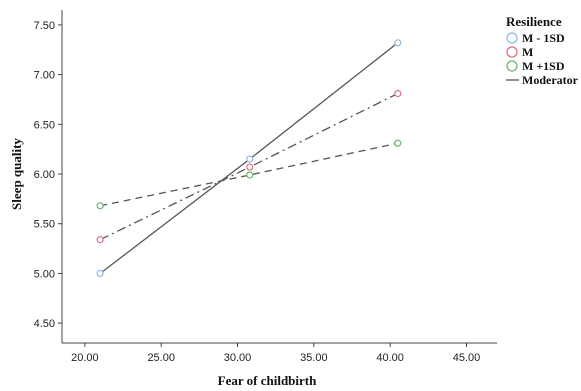 The height and width of the screenshot is (391, 581). I want to click on x-tick-label: 20.00, so click(85, 358).